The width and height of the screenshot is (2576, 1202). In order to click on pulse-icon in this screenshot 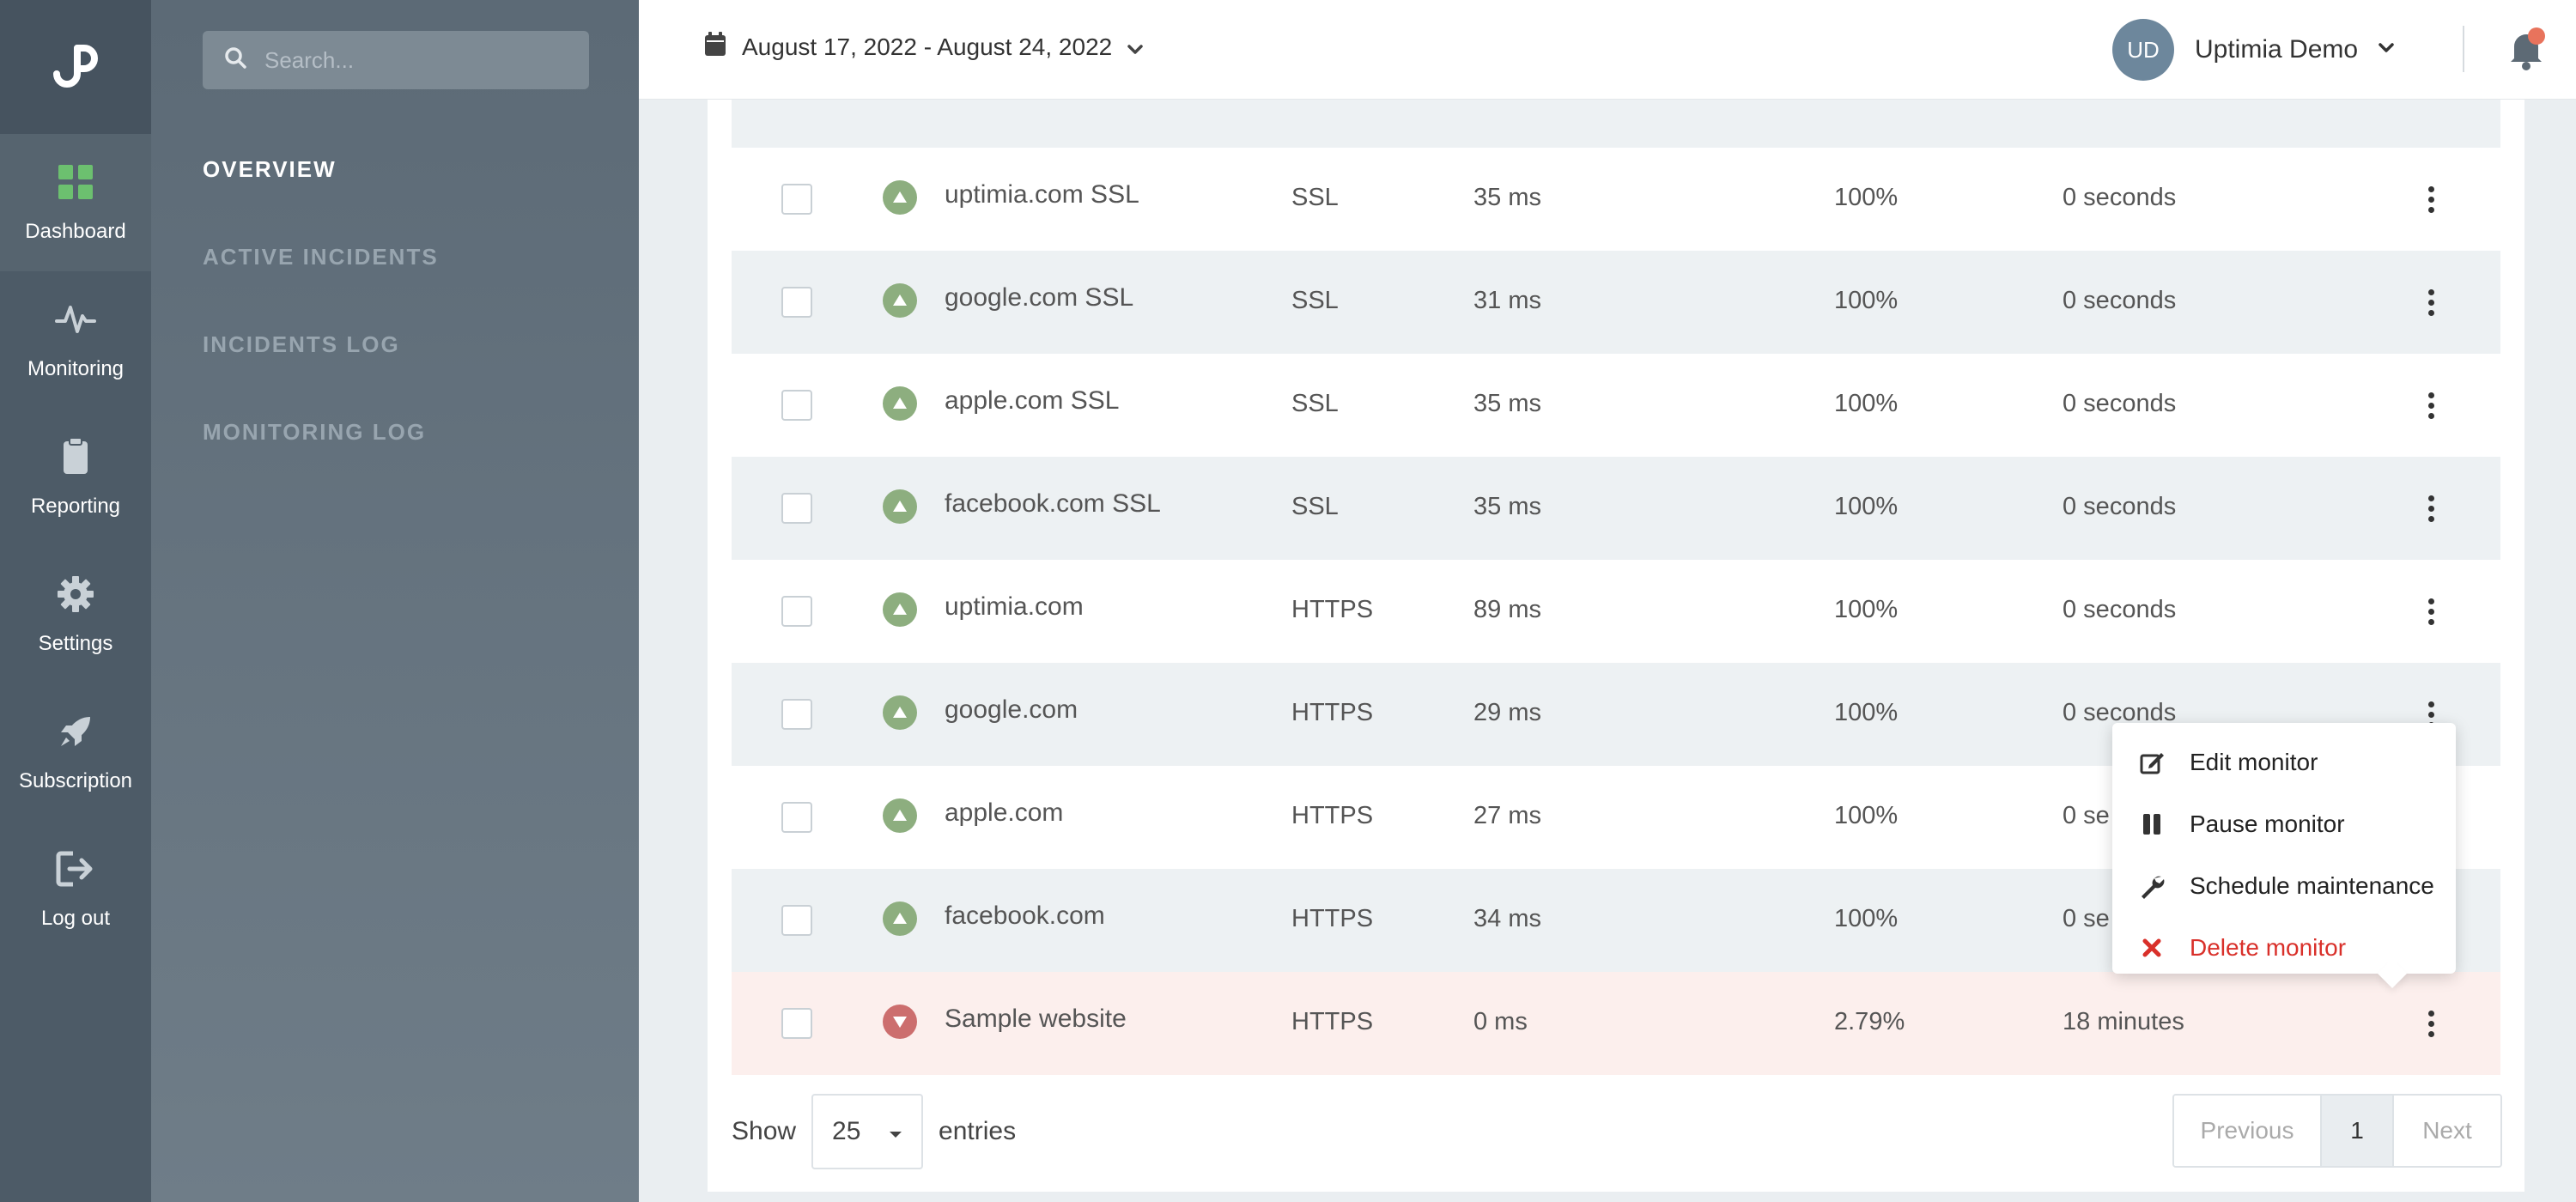, I will do `click(75, 319)`.